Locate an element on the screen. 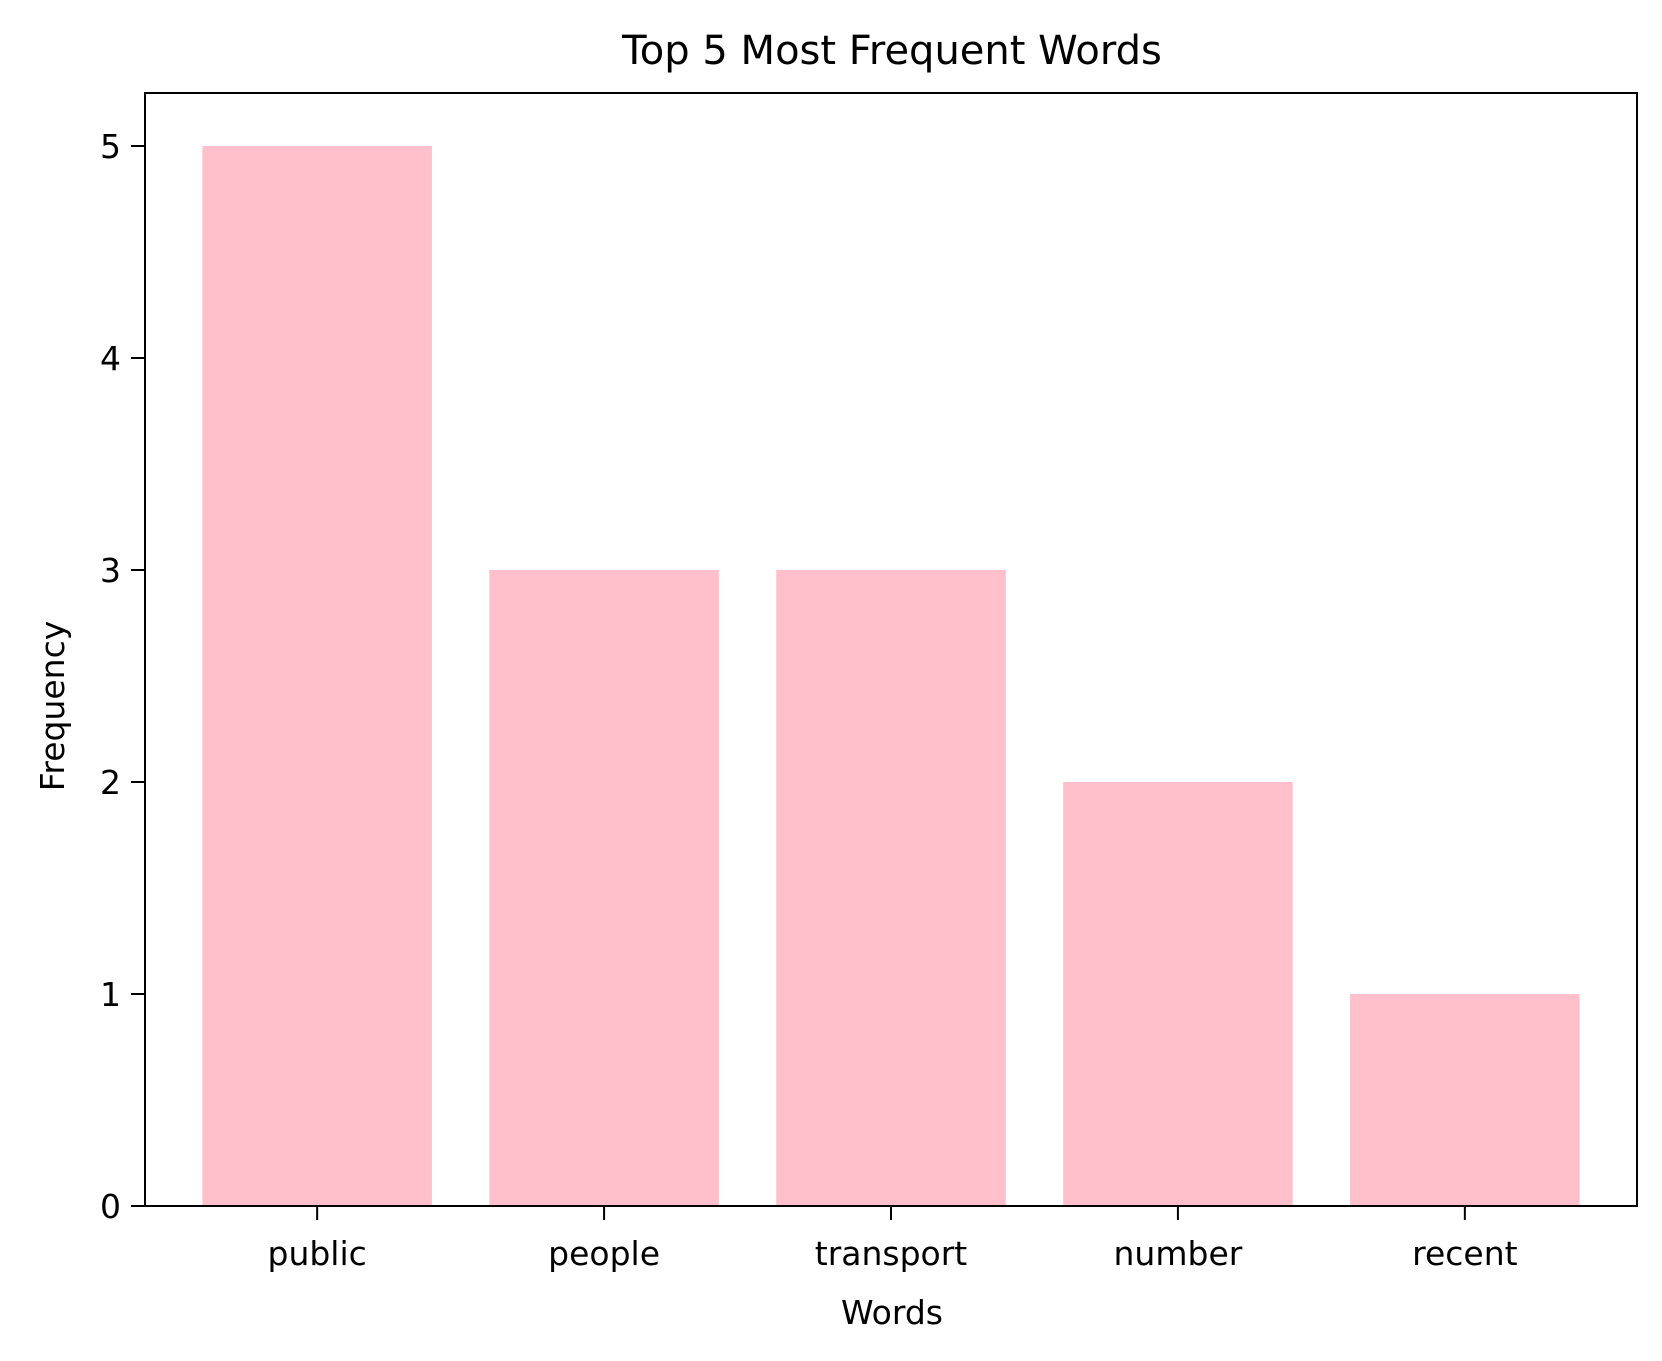 The image size is (1662, 1361). x-tick-label-number: number is located at coordinates (1178, 1253).